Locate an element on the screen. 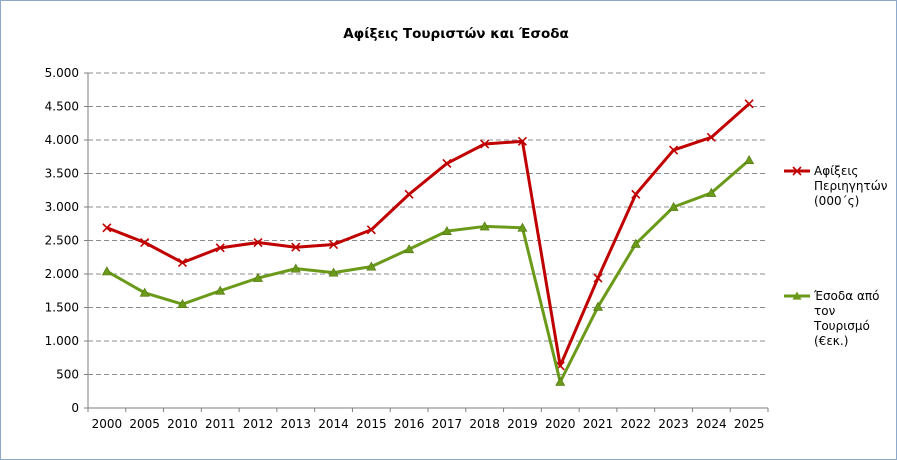 Image resolution: width=897 pixels, height=460 pixels. x-tick-label: 2013 is located at coordinates (296, 424).